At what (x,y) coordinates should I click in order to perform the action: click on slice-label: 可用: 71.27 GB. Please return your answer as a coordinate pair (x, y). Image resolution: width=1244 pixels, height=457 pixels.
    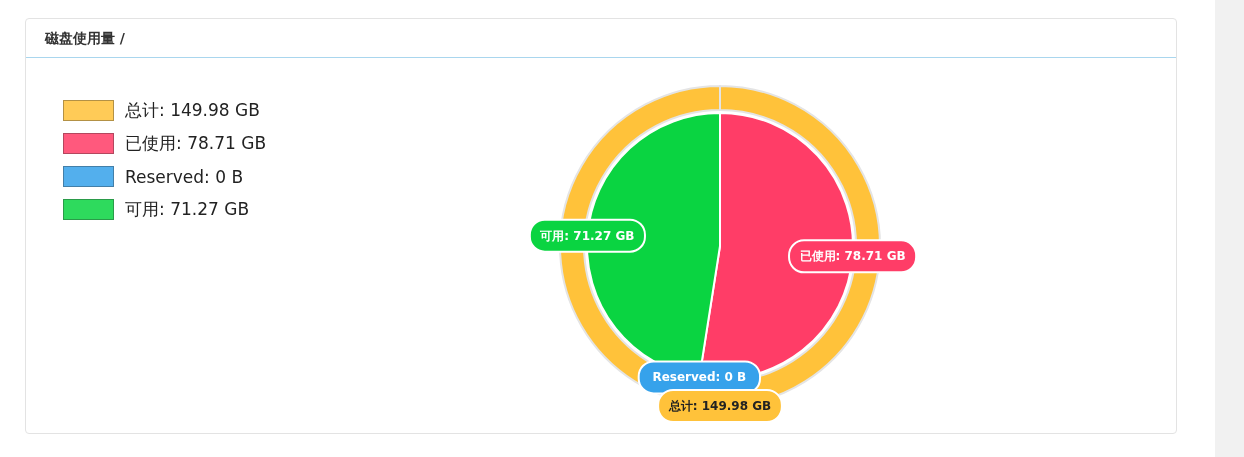
    Looking at the image, I should click on (587, 235).